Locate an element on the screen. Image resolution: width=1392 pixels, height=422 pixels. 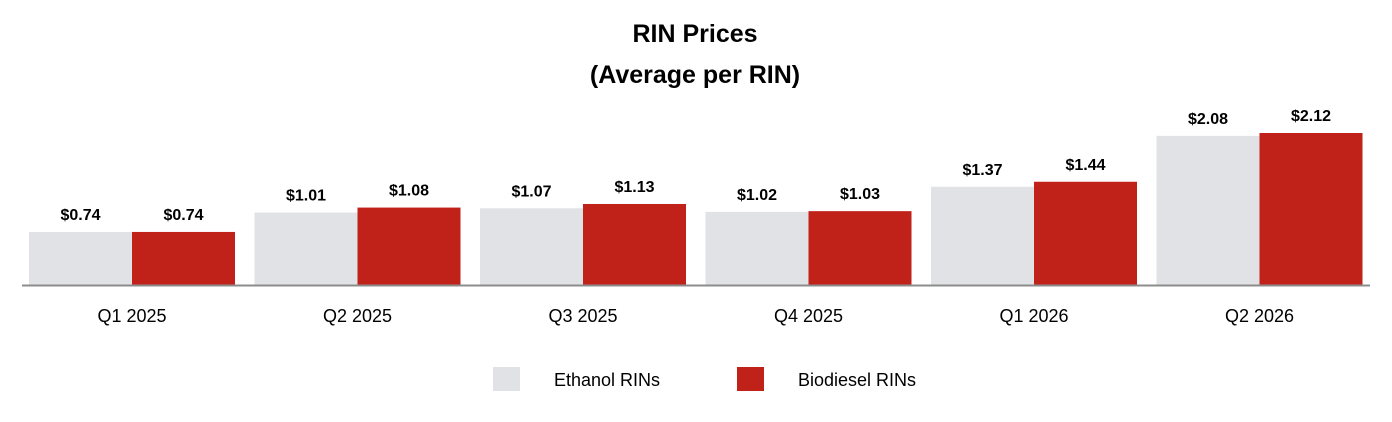
legend-label-biodiesel: Biodiesel RINs is located at coordinates (857, 380).